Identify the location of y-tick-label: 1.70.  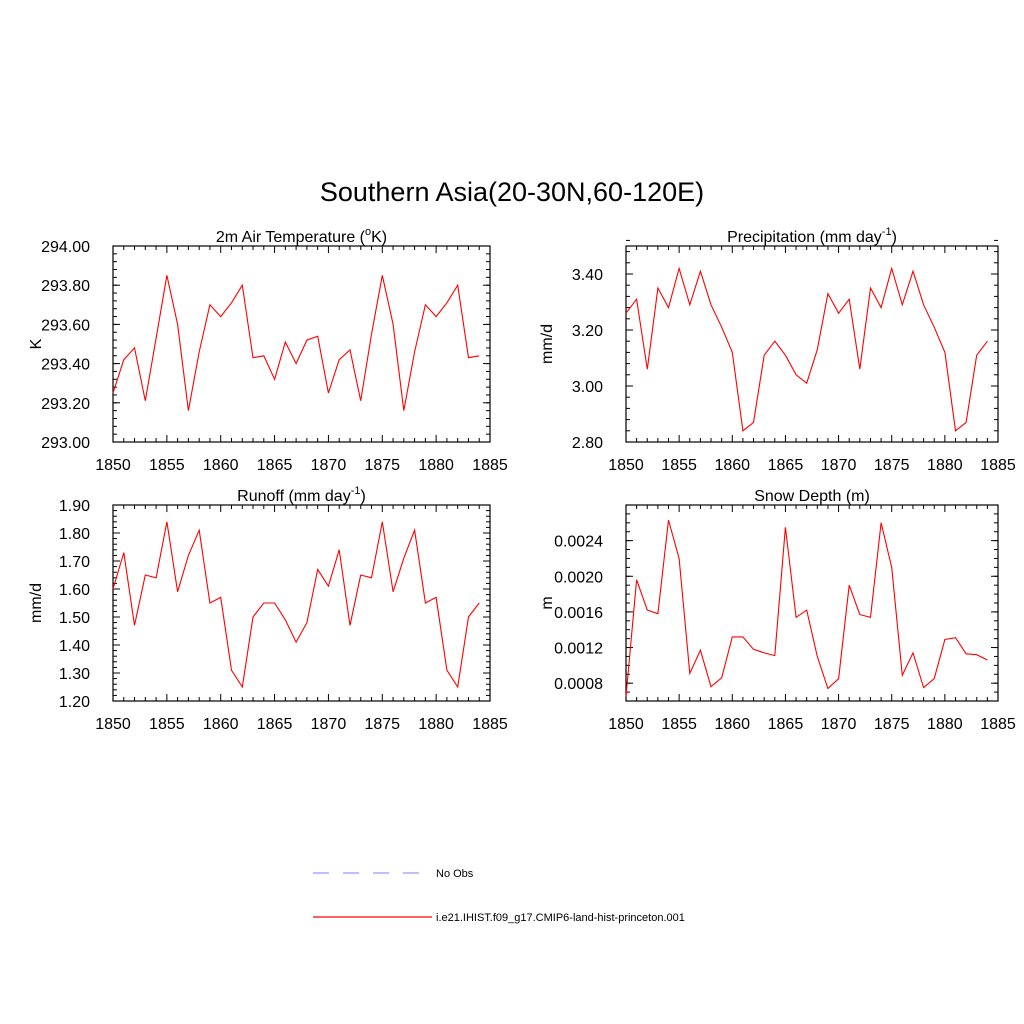
(74, 562).